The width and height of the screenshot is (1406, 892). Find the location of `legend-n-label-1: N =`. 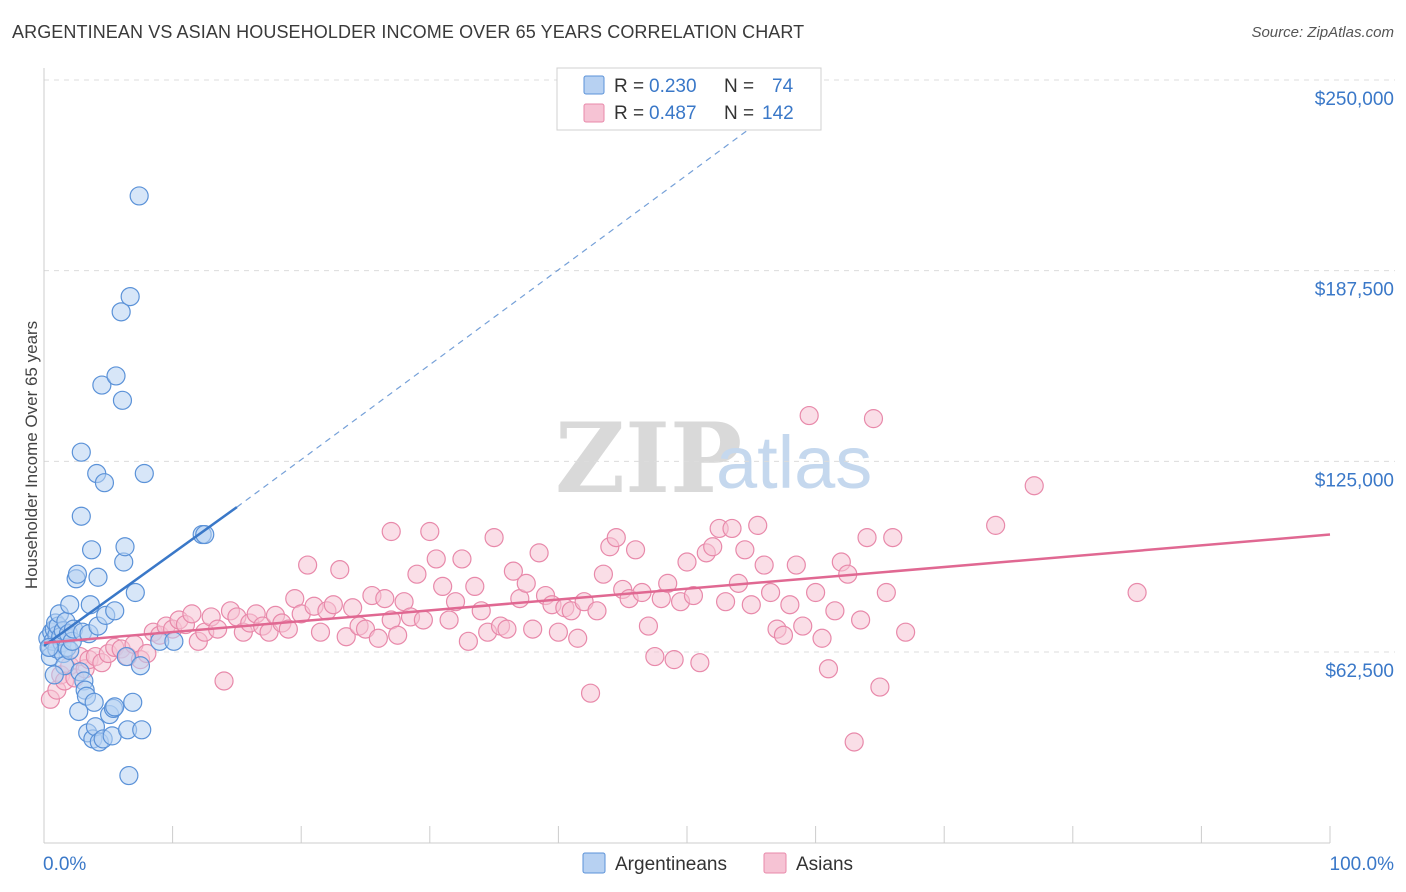

legend-n-label-1: N = is located at coordinates (739, 86).